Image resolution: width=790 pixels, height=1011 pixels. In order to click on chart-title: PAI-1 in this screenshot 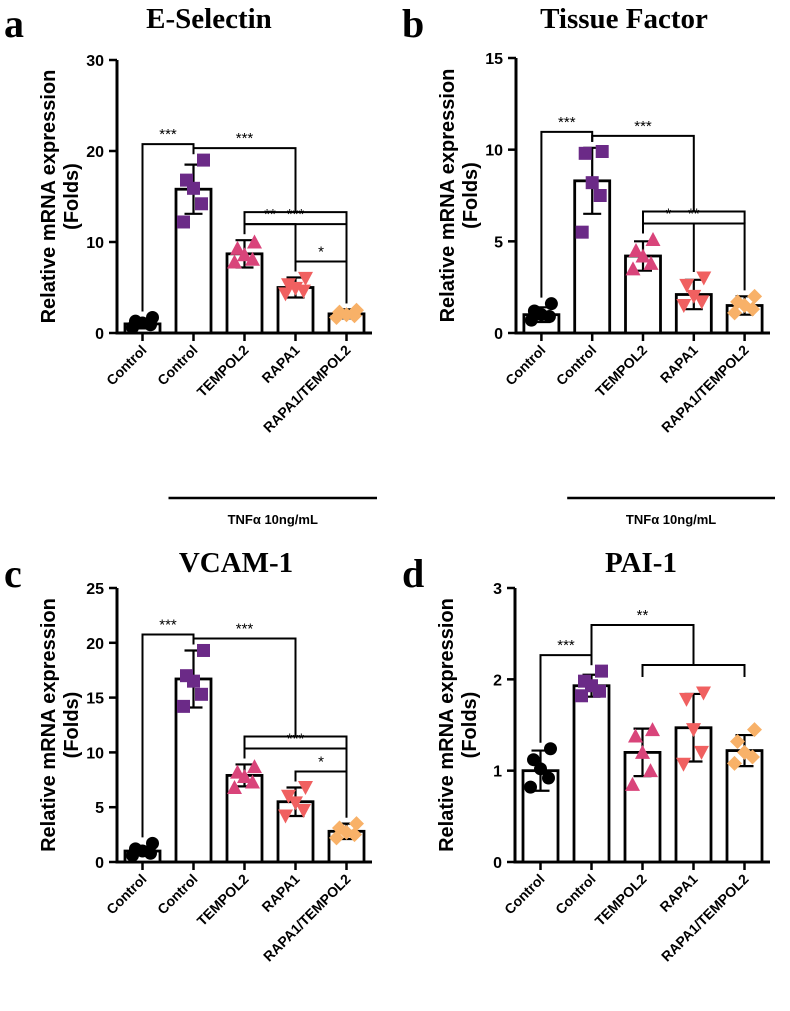, I will do `click(641, 563)`.